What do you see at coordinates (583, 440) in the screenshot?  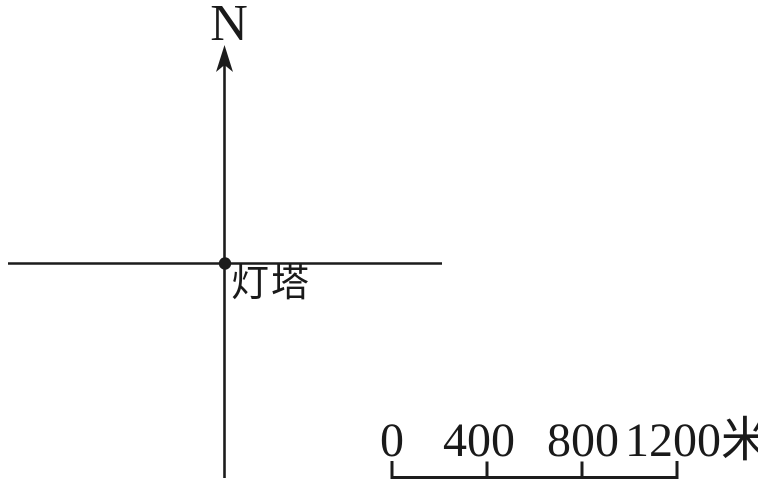 I see `scale-label-800: 800` at bounding box center [583, 440].